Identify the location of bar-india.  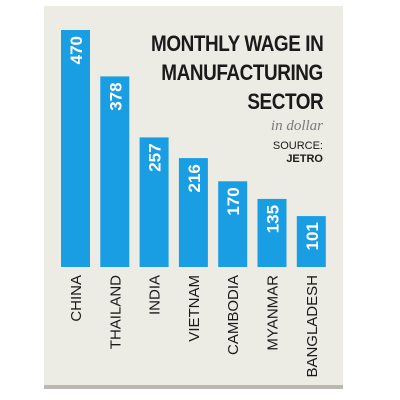
(154, 202).